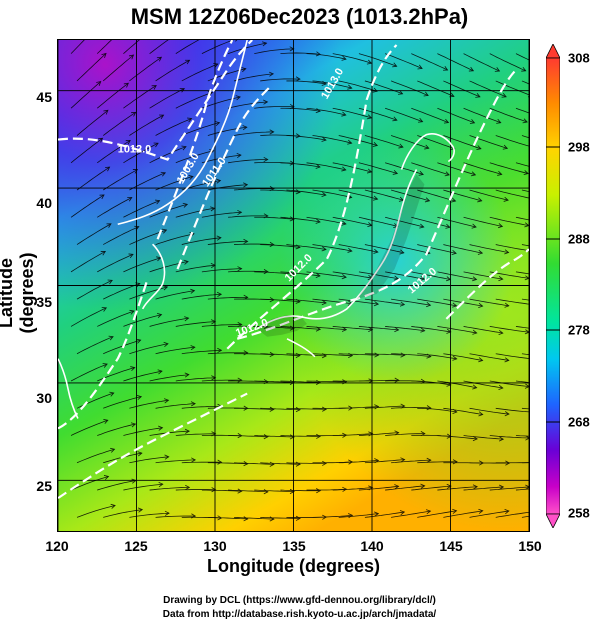 This screenshot has height=625, width=599. I want to click on y-tick-label: 40, so click(44, 203).